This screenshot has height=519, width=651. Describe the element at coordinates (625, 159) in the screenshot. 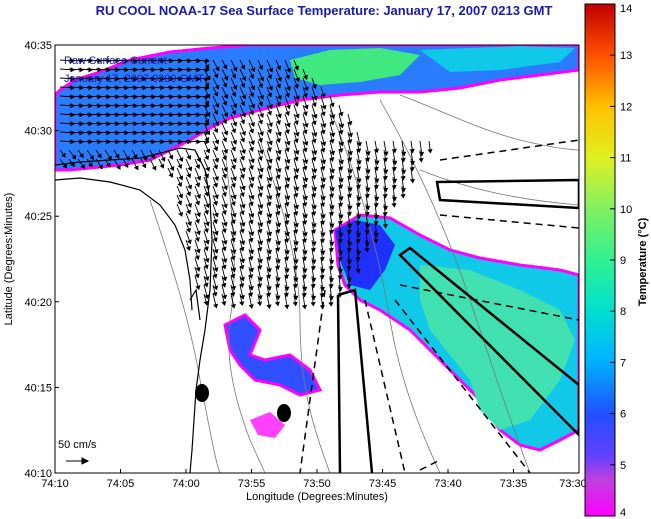

I see `colorbar-tick-label: 11` at that location.